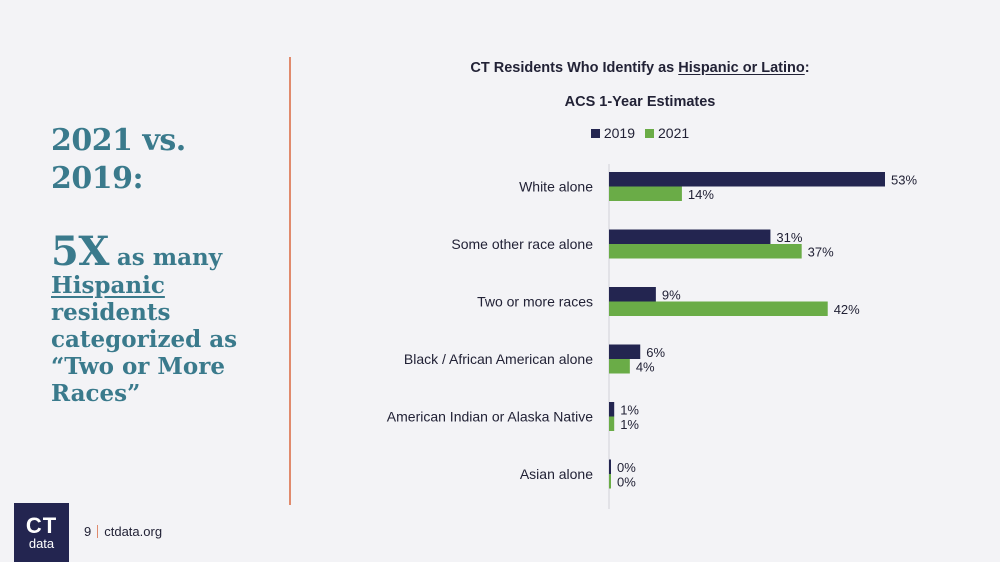 This screenshot has height=562, width=1000. What do you see at coordinates (490, 417) in the screenshot?
I see `category-label: American Indian or Alaska Native` at bounding box center [490, 417].